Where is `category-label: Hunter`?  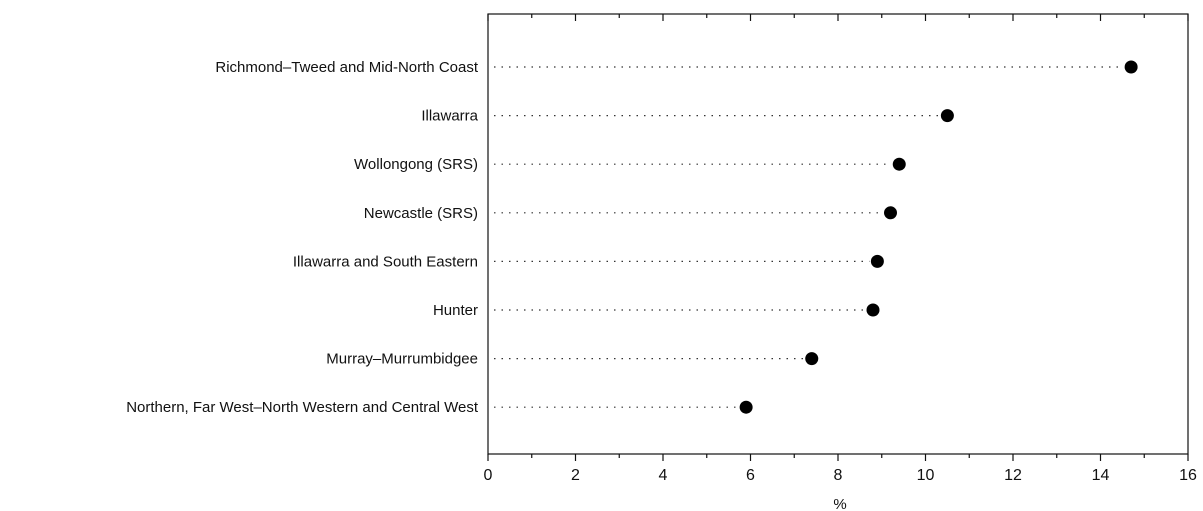 category-label: Hunter is located at coordinates (455, 310).